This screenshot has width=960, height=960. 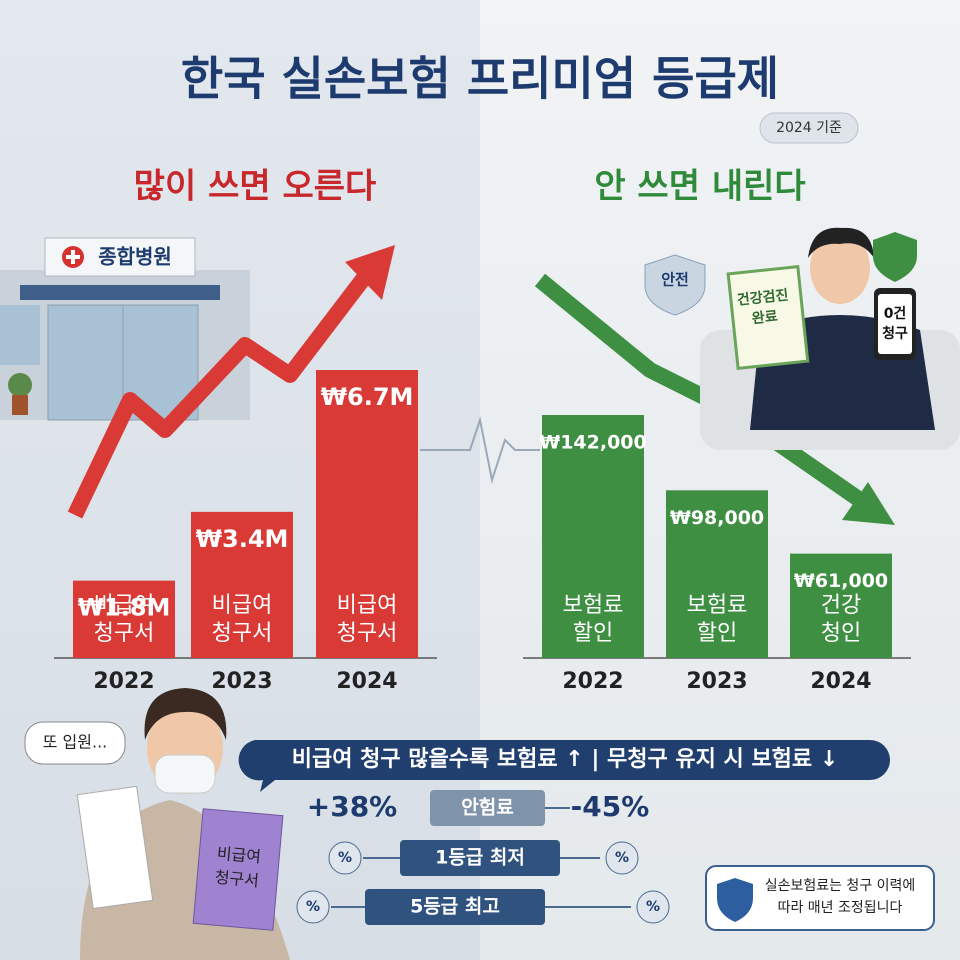 I want to click on note-shield, so click(x=735, y=900).